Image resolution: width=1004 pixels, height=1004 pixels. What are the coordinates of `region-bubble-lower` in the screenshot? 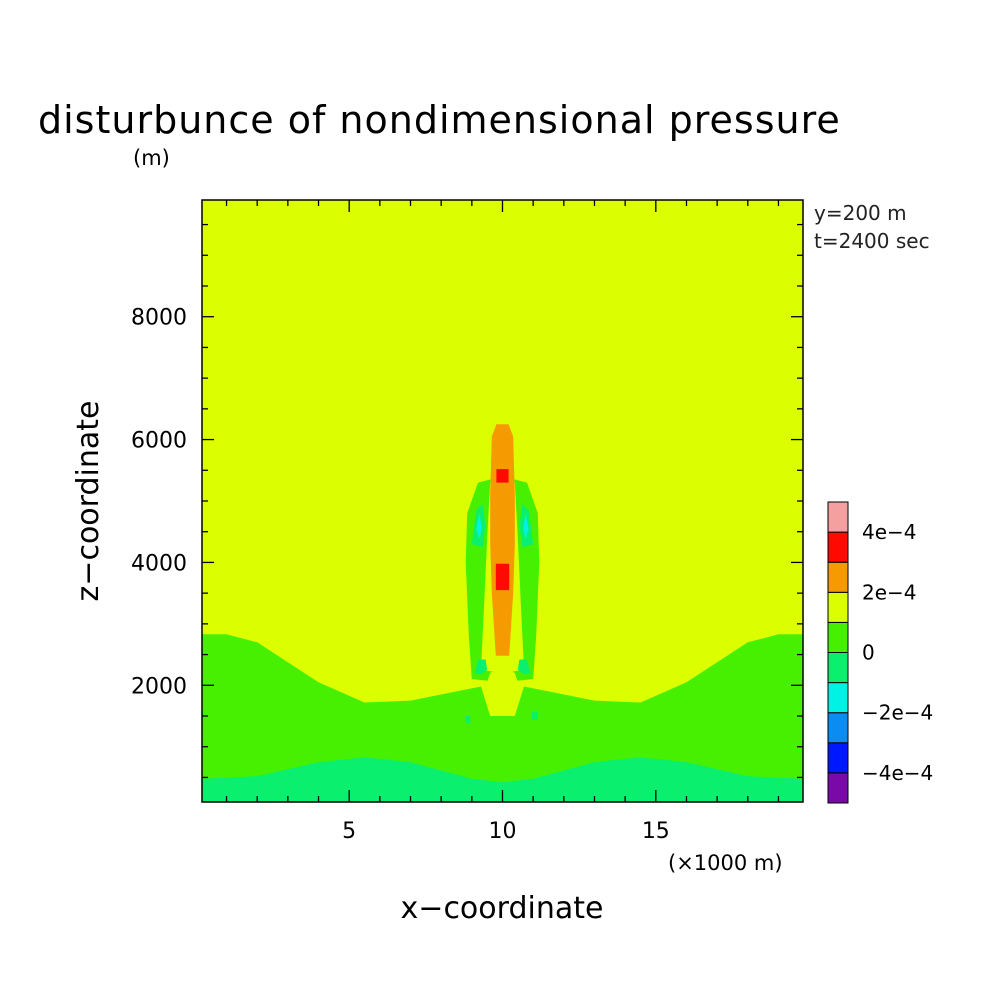 It's located at (502, 690).